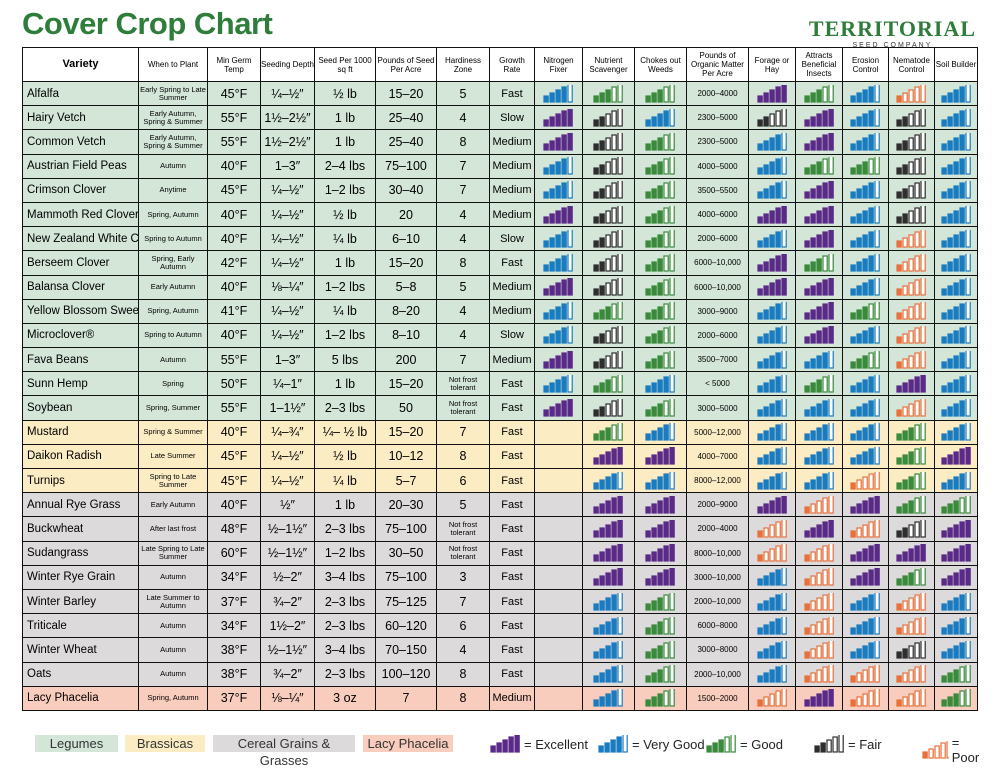 Image resolution: width=1000 pixels, height=773 pixels. What do you see at coordinates (892, 28) in the screenshot?
I see `logo-text: TERRITORIAL` at bounding box center [892, 28].